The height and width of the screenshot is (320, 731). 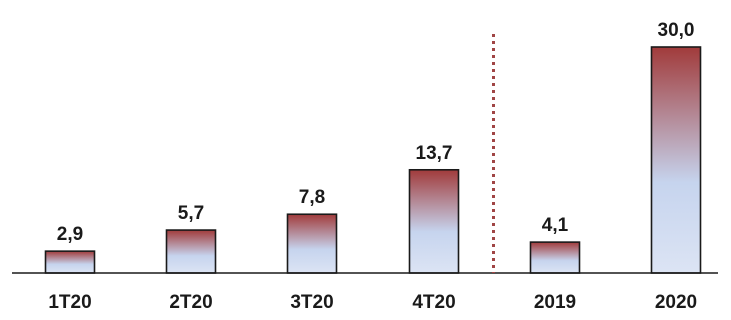 I want to click on bar-1T20, so click(x=70, y=262).